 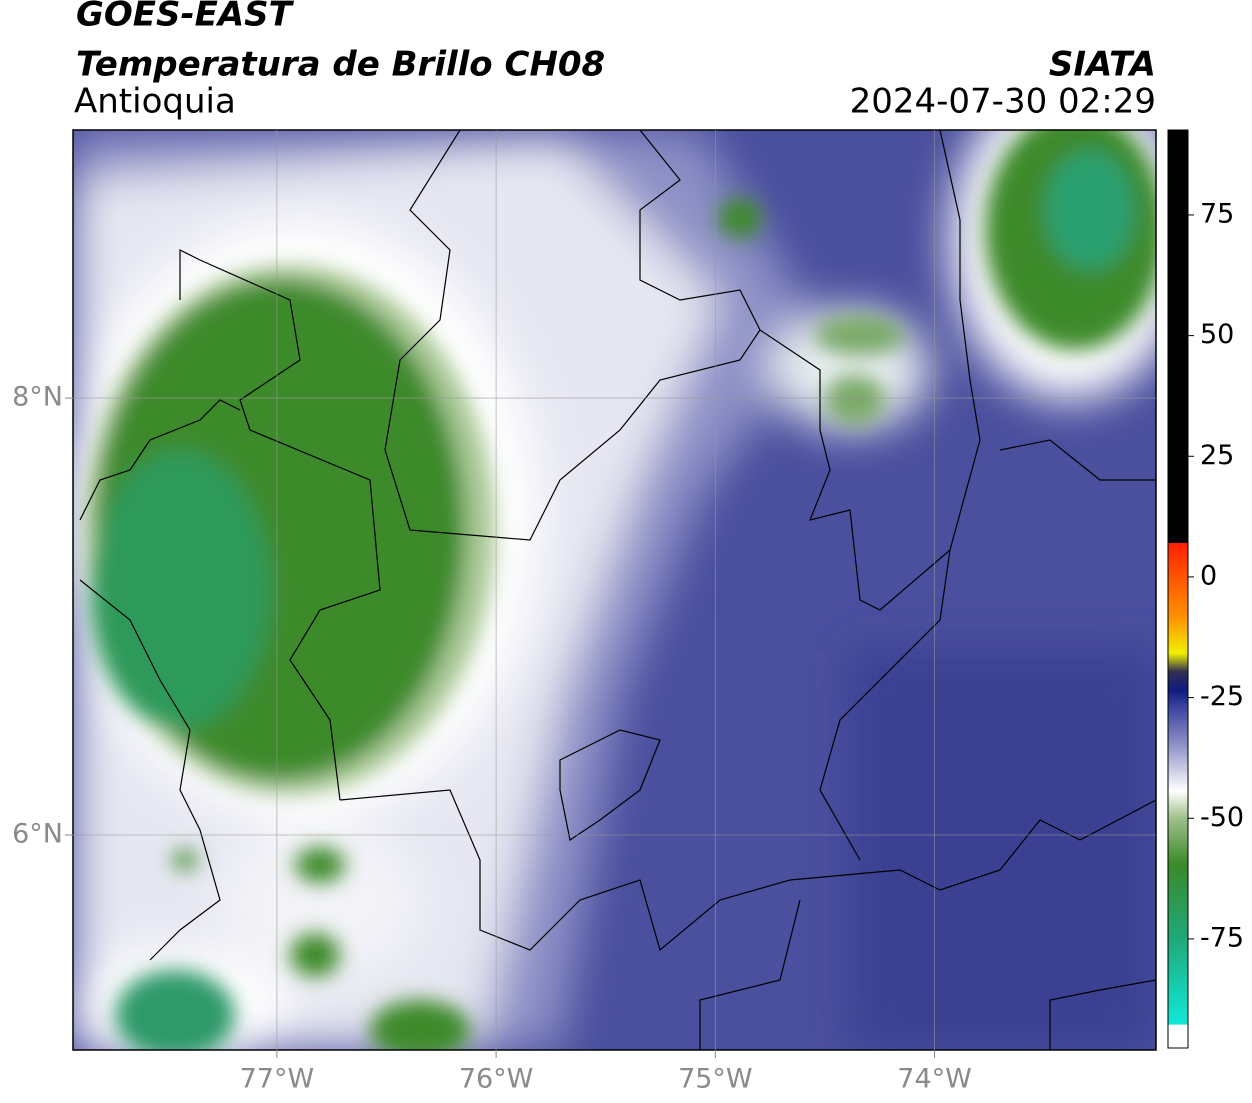 What do you see at coordinates (1208, 575) in the screenshot?
I see `colorbar-tick-label: 0` at bounding box center [1208, 575].